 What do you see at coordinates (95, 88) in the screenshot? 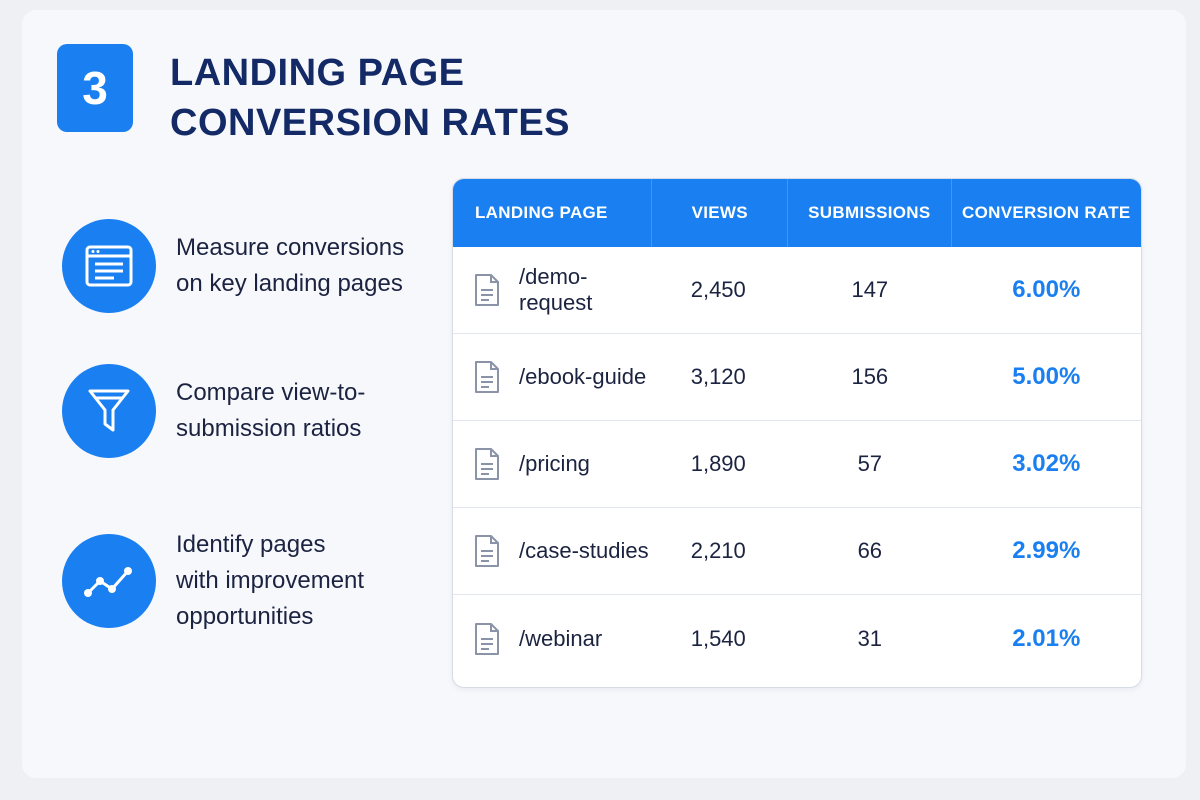
I see `step-badge: 3` at bounding box center [95, 88].